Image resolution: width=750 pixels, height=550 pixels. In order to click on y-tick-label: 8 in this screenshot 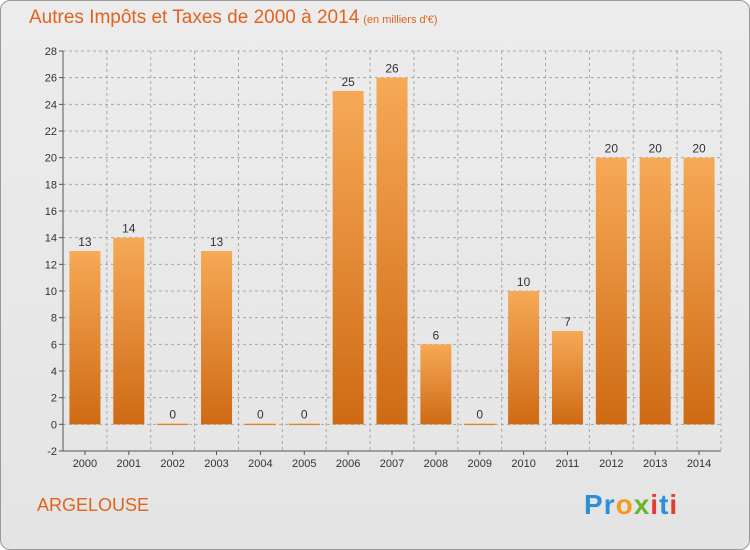, I will do `click(54, 319)`.